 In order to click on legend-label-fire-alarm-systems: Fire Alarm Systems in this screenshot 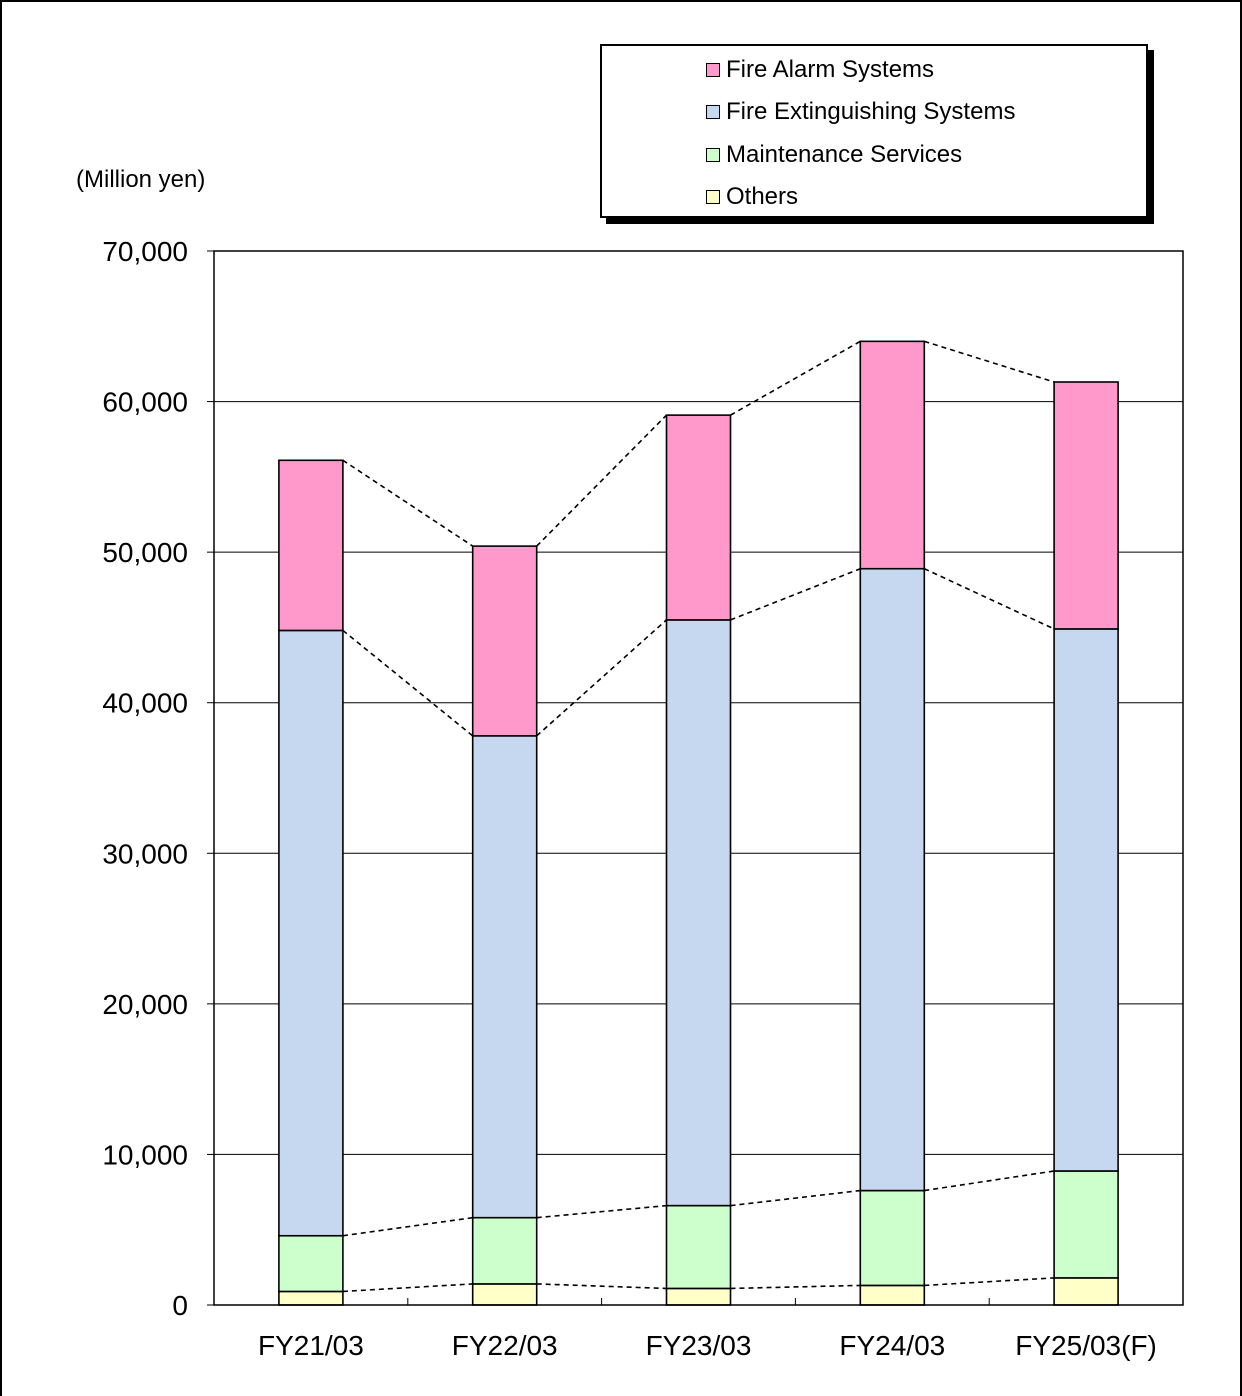, I will do `click(830, 69)`.